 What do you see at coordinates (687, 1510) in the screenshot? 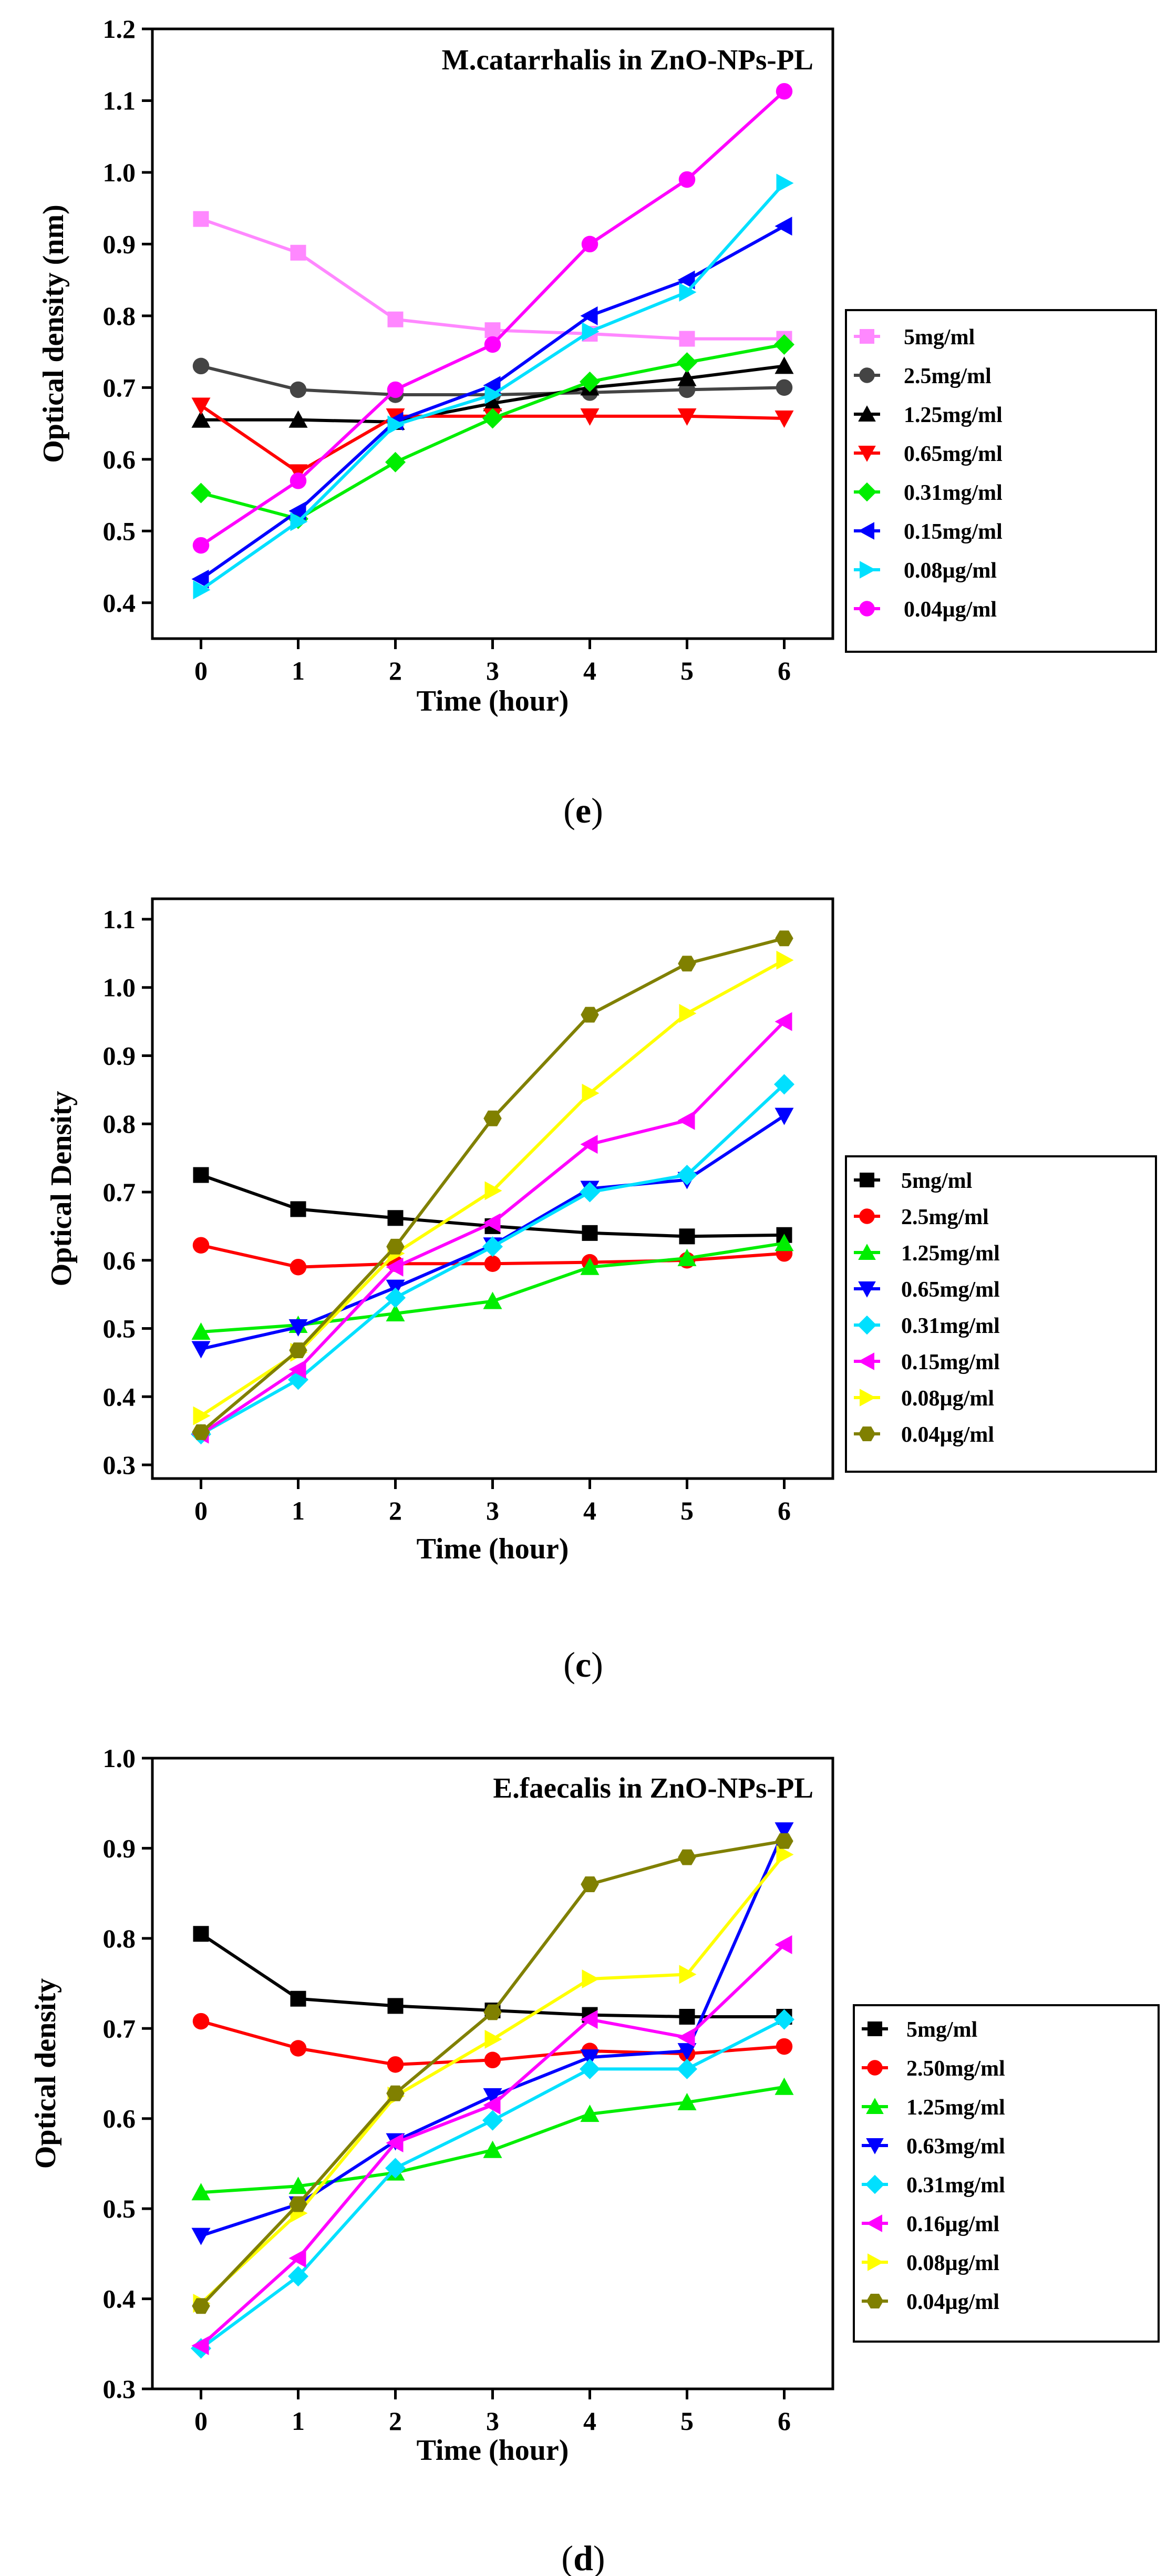
I see `x-tick-label: 5` at bounding box center [687, 1510].